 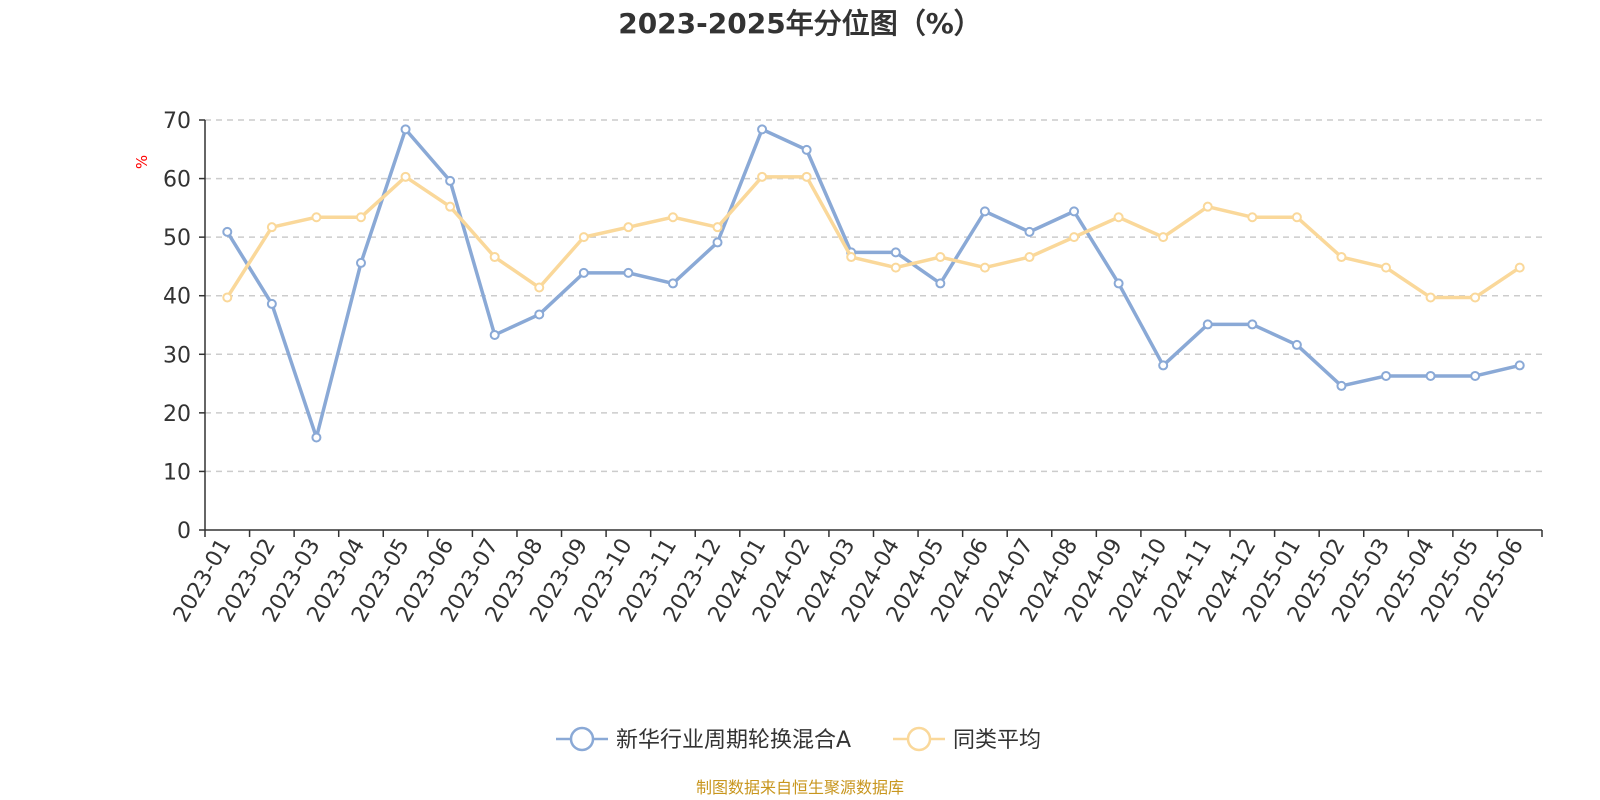 I want to click on y-tick-label: 60, so click(x=177, y=180).